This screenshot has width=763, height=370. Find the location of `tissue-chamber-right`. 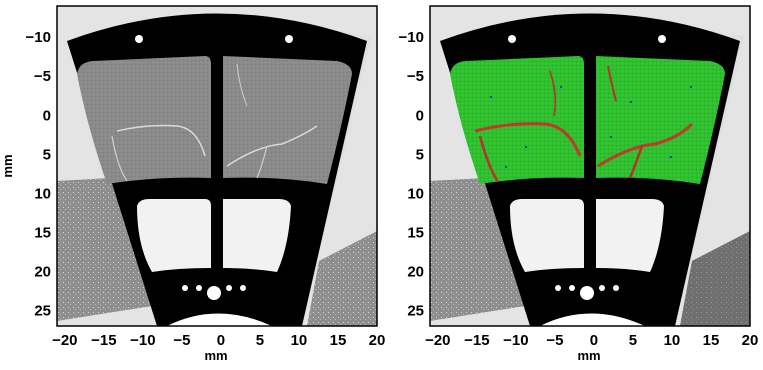

tissue-chamber-right is located at coordinates (287, 120).